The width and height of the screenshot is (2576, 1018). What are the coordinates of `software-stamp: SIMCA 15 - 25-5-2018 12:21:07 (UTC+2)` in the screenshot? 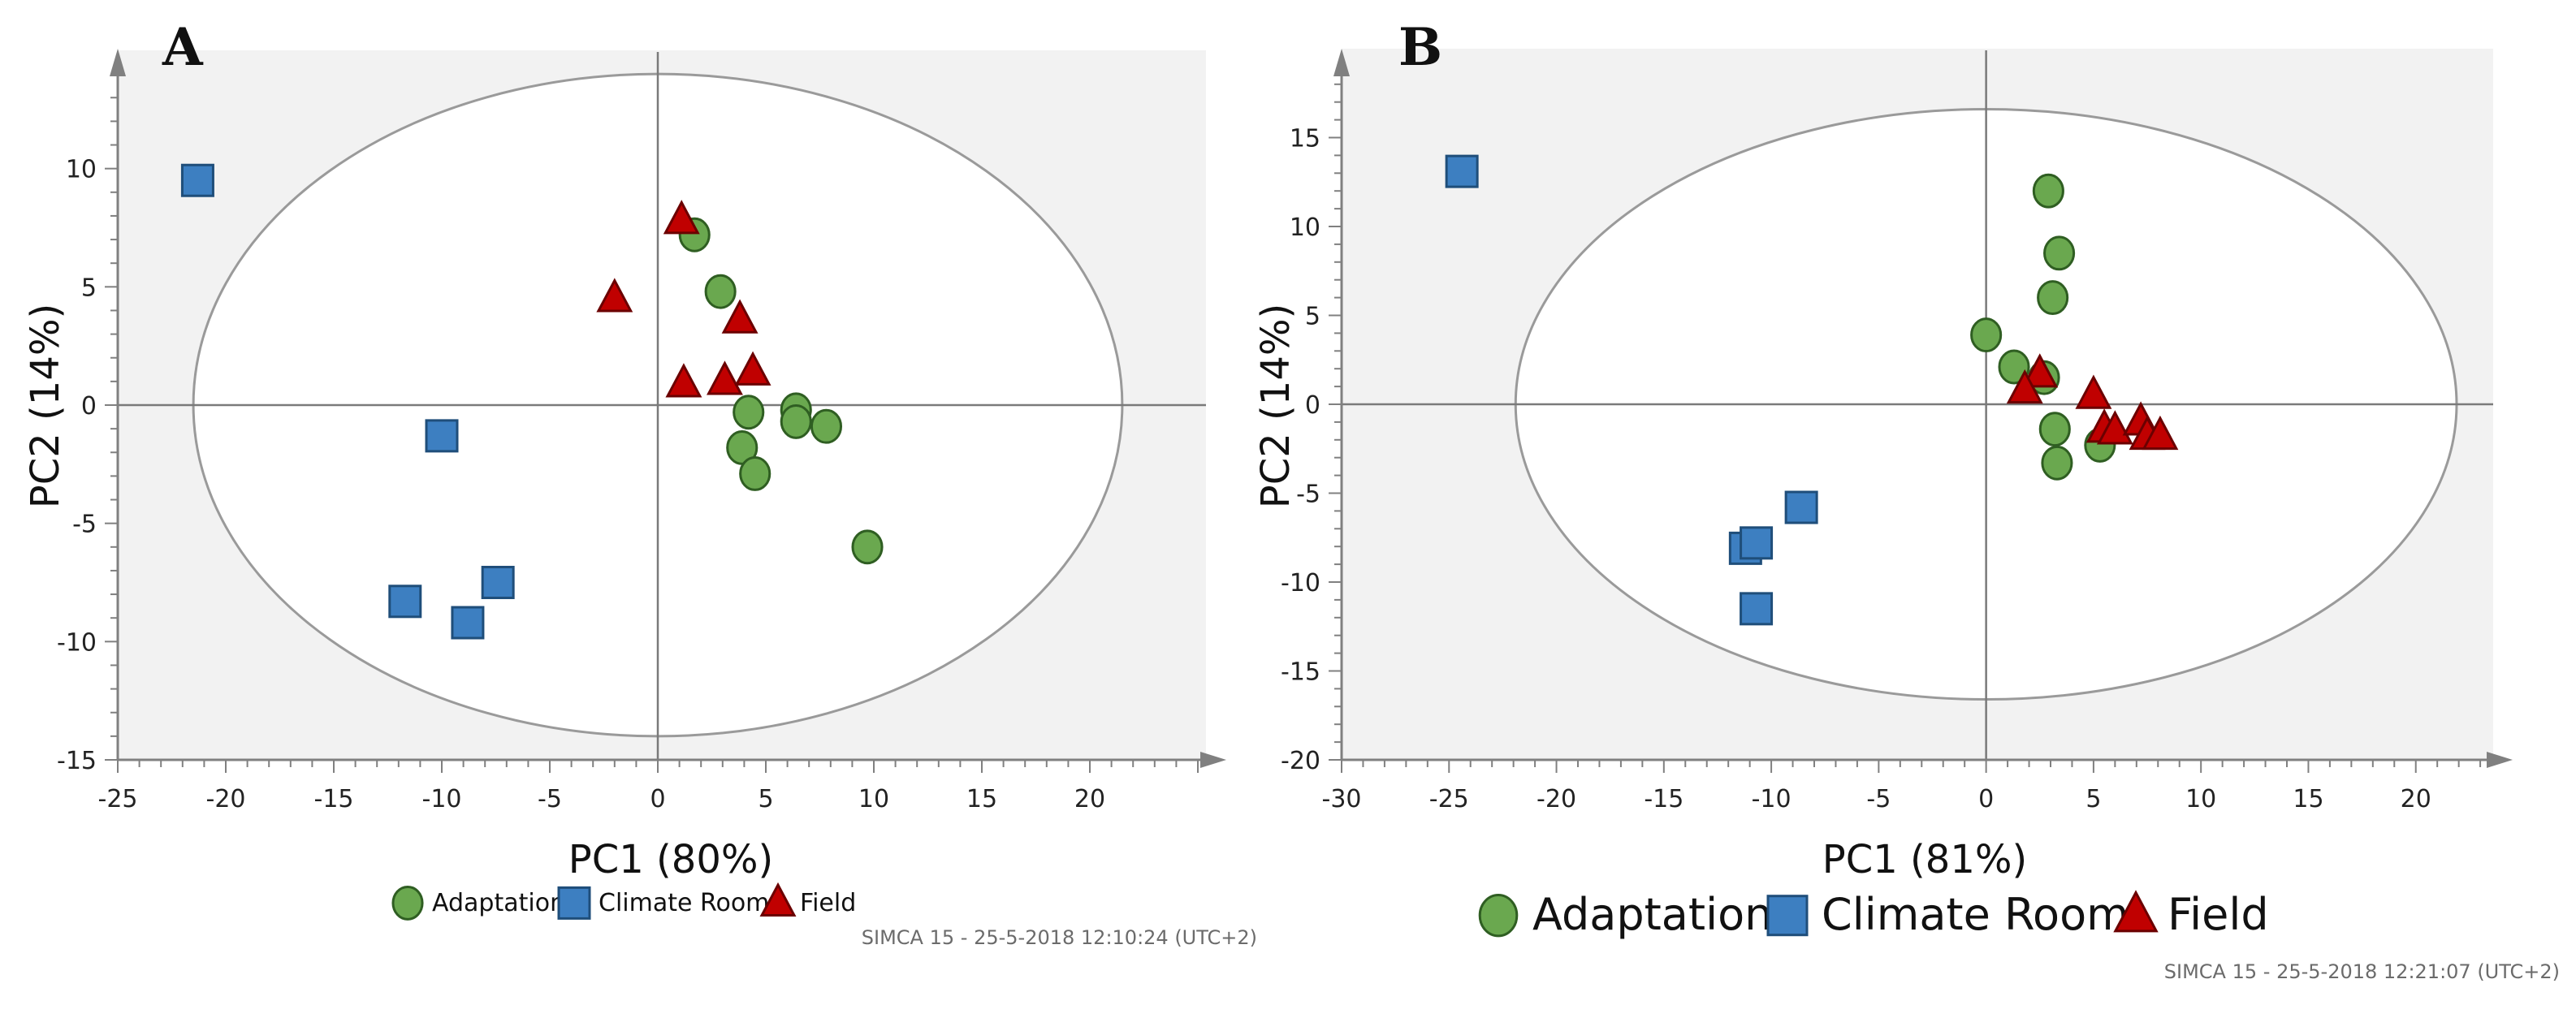 It's located at (2362, 971).